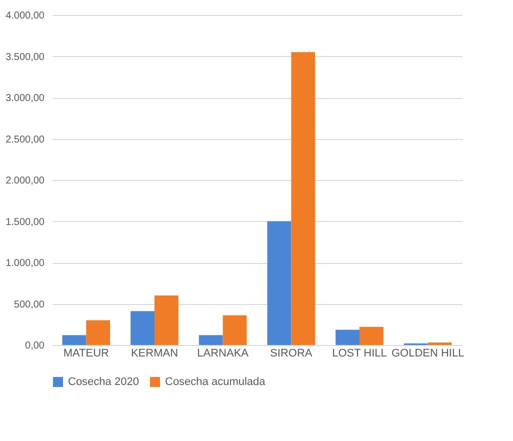 The height and width of the screenshot is (441, 513). Describe the element at coordinates (25, 181) in the screenshot. I see `y-tick-label: 2.000,00` at that location.